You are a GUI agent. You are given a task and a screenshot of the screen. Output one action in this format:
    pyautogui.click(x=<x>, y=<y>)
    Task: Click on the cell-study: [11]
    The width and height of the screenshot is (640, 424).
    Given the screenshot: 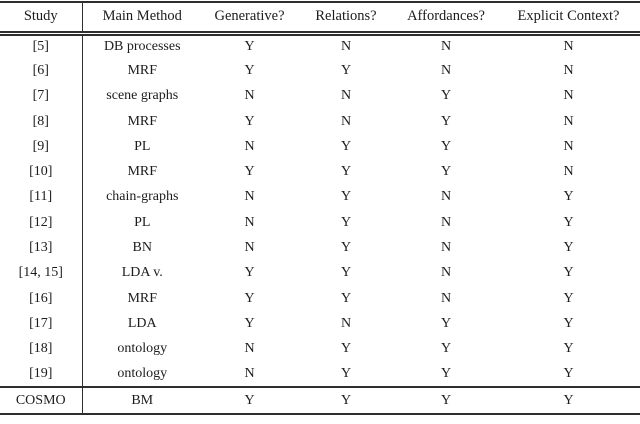 What is the action you would take?
    pyautogui.click(x=41, y=197)
    